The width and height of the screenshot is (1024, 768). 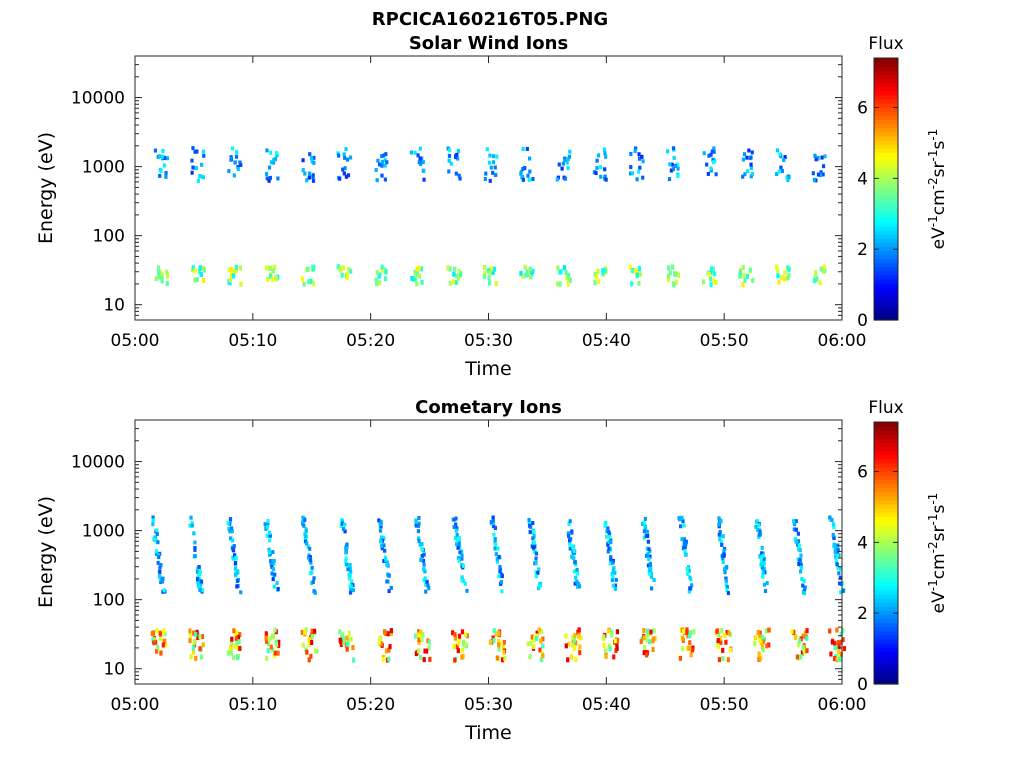 I want to click on x-axis-label: Time, so click(x=488, y=733).